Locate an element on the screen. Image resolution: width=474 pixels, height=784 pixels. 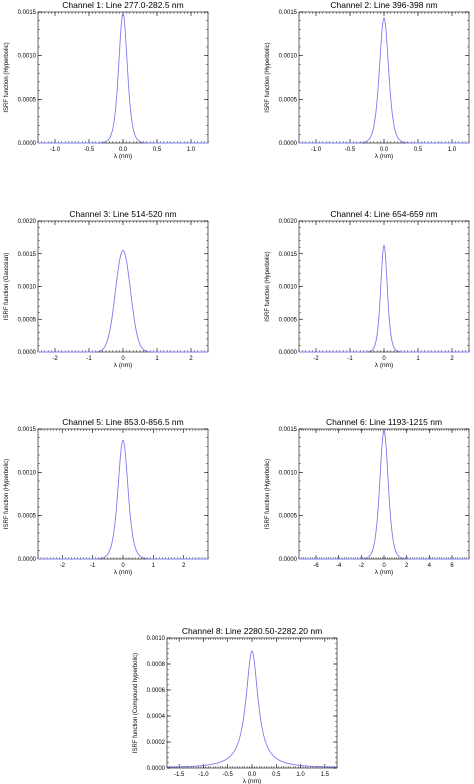
x-tick-label: -4 is located at coordinates (339, 566).